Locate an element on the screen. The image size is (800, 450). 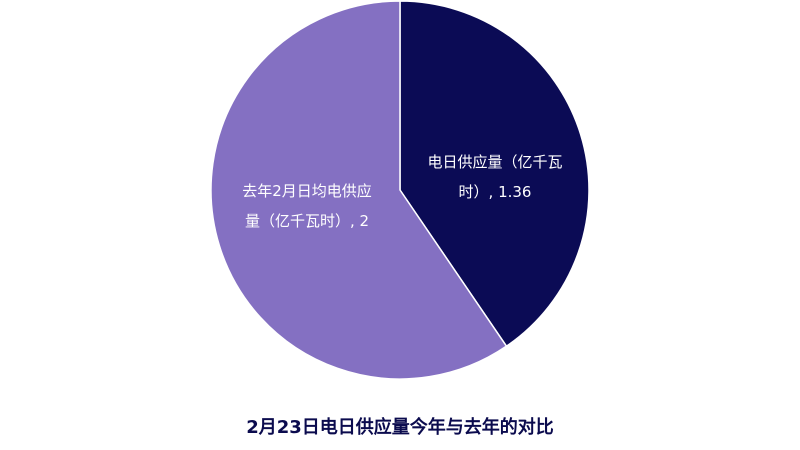
chart-title: 2月23日电日供应量今年与去年的对比 is located at coordinates (400, 427).